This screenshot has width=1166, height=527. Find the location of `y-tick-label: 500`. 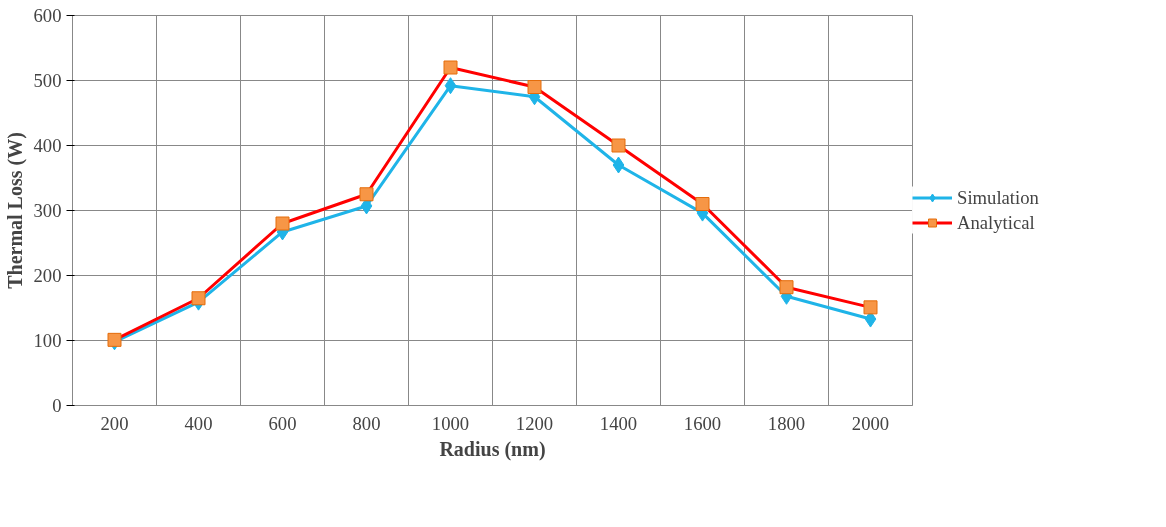

y-tick-label: 500 is located at coordinates (47, 80).